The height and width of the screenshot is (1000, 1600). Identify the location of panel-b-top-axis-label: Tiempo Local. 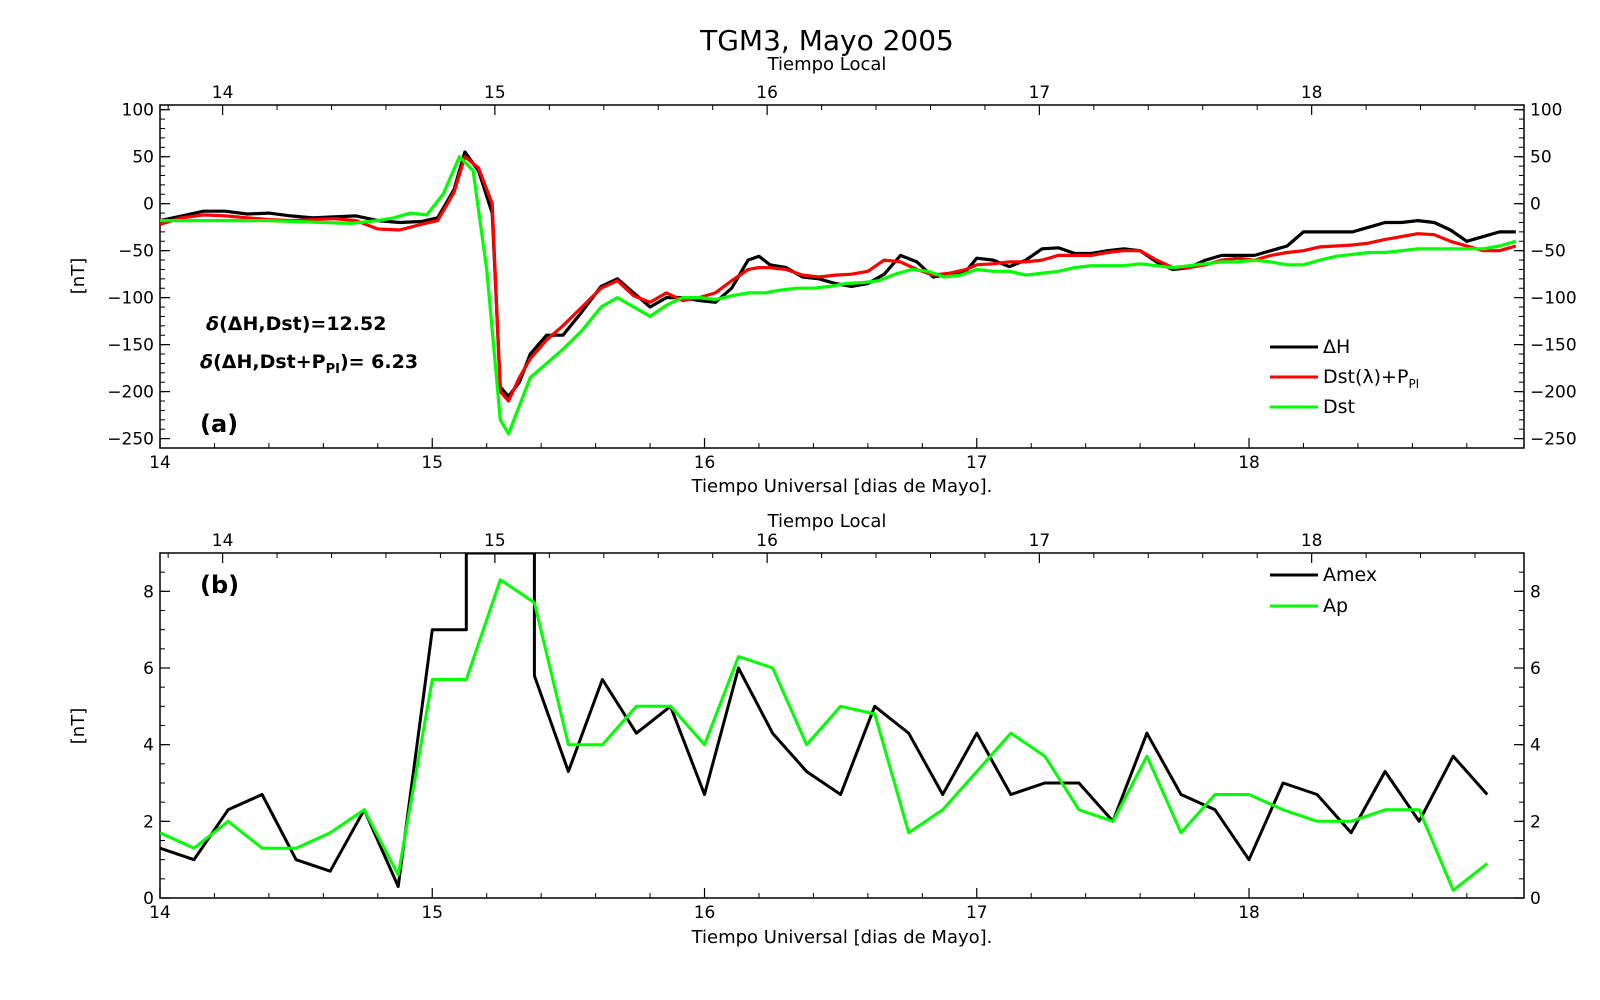
(827, 521).